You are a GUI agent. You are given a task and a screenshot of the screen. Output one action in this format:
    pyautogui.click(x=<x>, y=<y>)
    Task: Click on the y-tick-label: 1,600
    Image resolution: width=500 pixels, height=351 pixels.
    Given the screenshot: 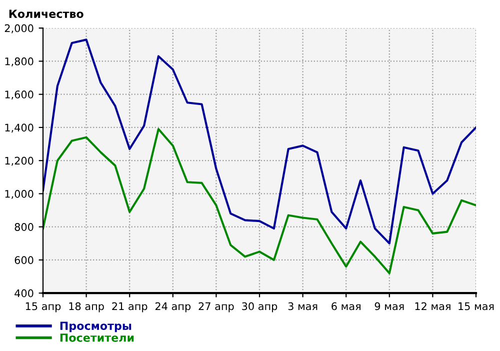 What is the action you would take?
    pyautogui.click(x=19, y=95)
    